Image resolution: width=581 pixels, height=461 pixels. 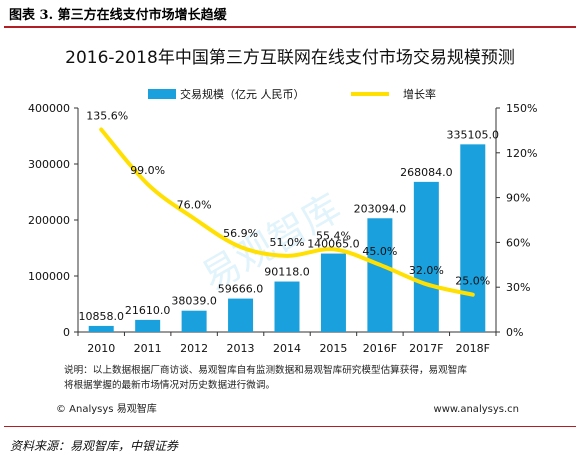 I want to click on bar-value-label: 59666.0, so click(x=241, y=289).